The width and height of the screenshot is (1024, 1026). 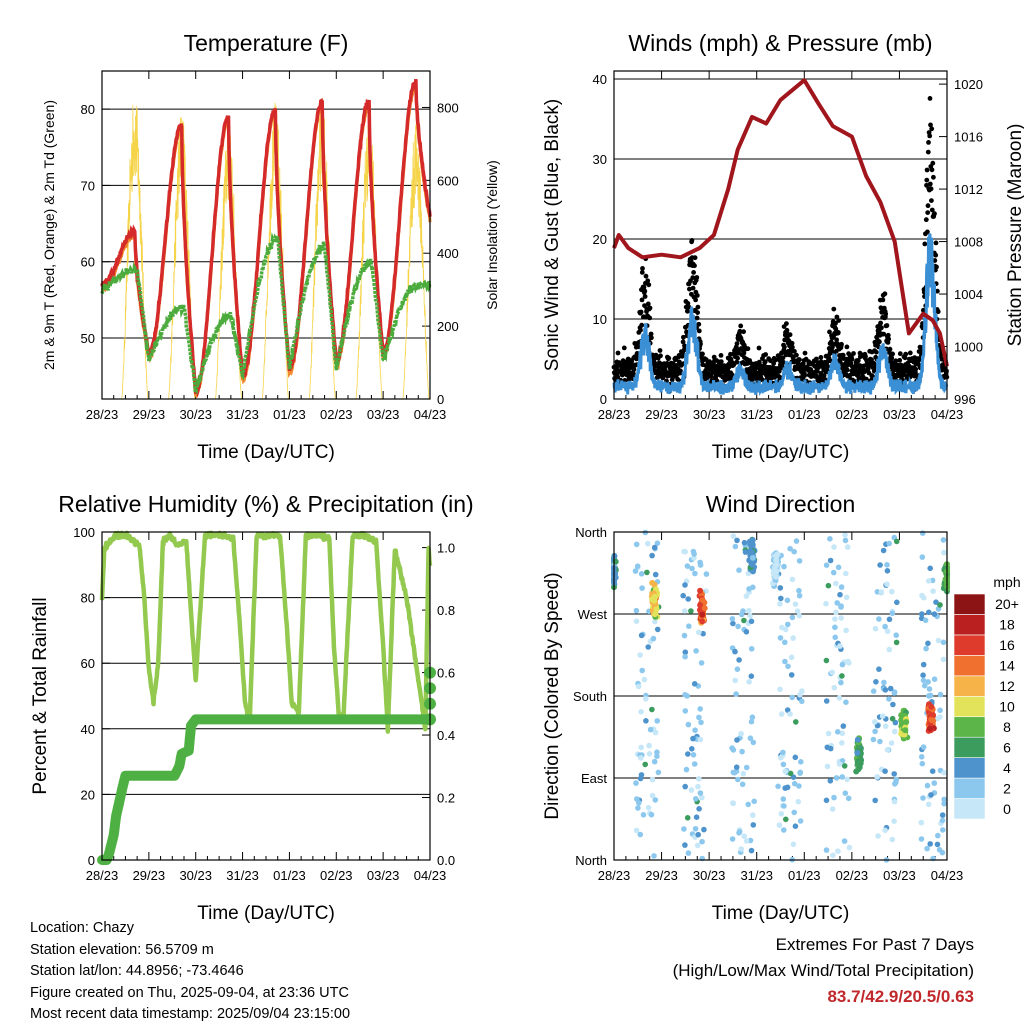 I want to click on humidity-data, so click(x=266, y=697).